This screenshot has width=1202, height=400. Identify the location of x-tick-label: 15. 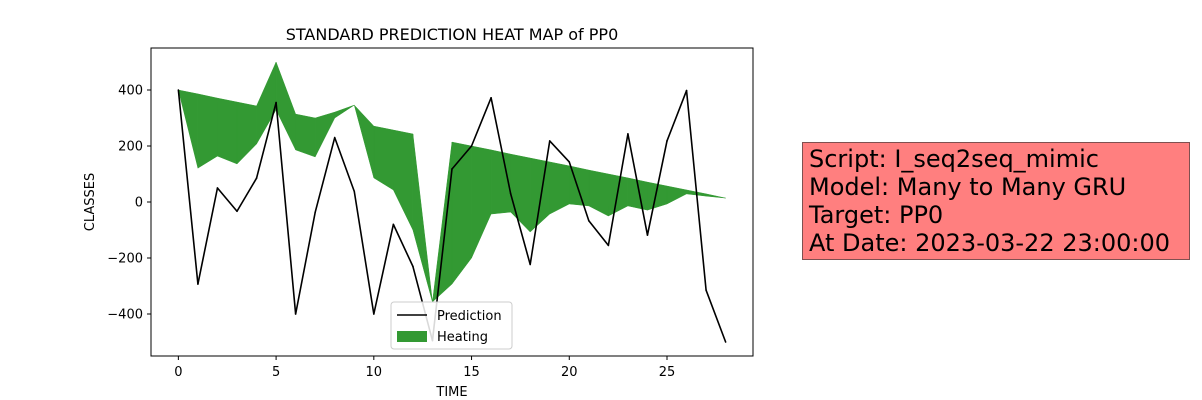
(471, 372).